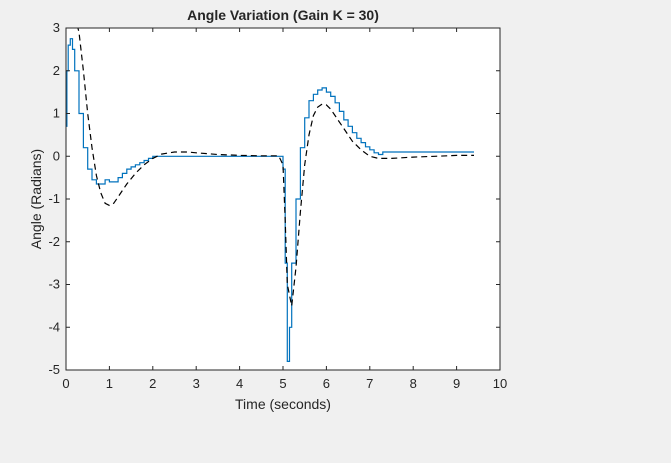 The height and width of the screenshot is (463, 671). I want to click on y-tick-label: -5, so click(54, 369).